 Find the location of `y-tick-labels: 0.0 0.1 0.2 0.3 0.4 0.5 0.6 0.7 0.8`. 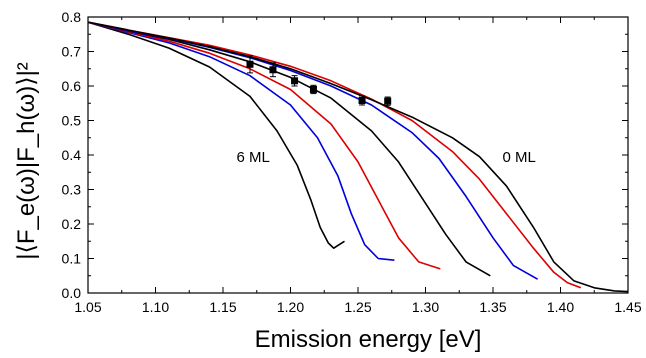

y-tick-labels: 0.0 0.1 0.2 0.3 0.4 0.5 0.6 0.7 0.8 is located at coordinates (72, 155).